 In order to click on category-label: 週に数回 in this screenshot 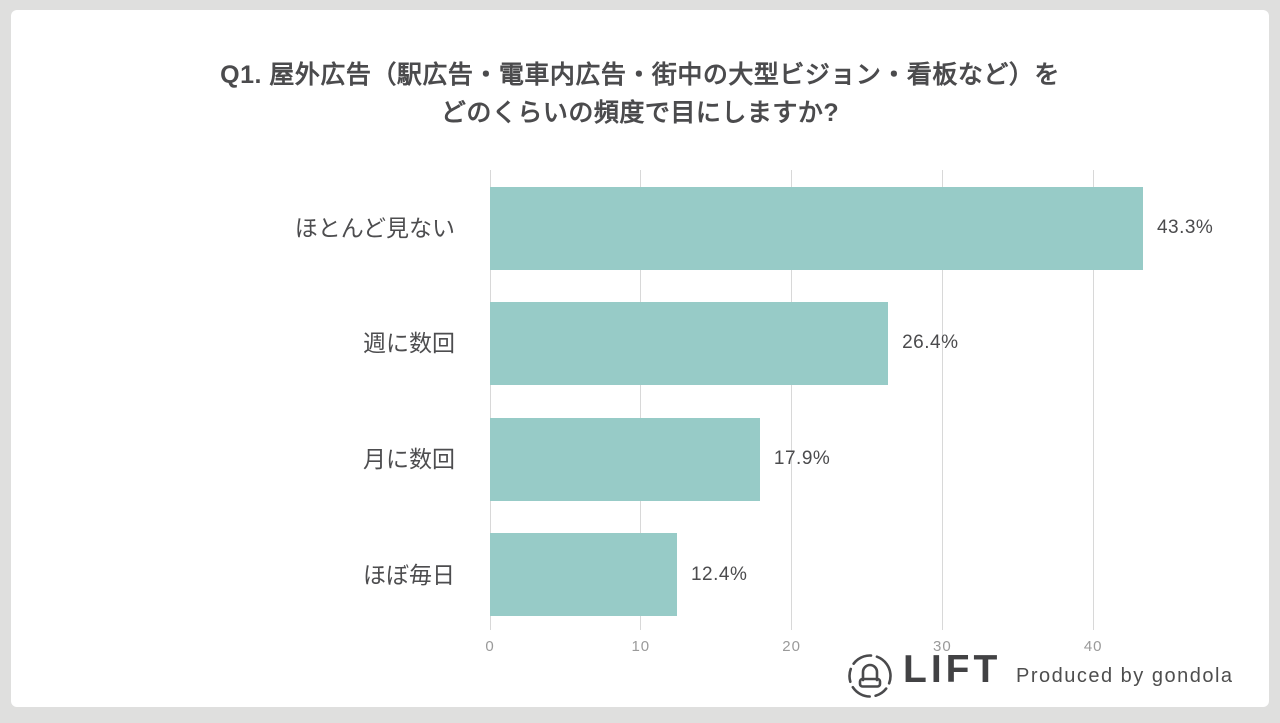, I will do `click(409, 343)`.